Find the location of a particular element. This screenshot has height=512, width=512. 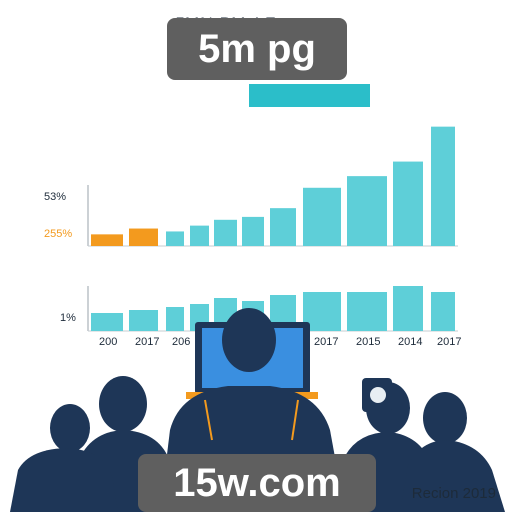

x-tick-5: 2015 is located at coordinates (368, 342).